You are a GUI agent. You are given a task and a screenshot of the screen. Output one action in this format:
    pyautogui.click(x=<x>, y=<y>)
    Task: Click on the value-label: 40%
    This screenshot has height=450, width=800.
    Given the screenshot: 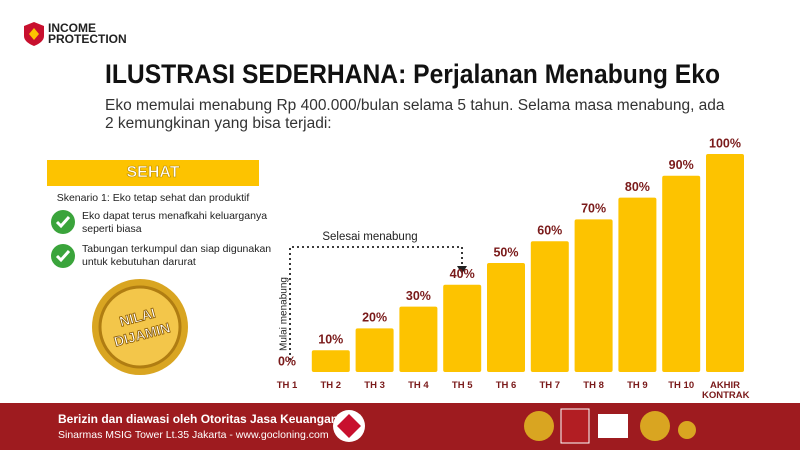 What is the action you would take?
    pyautogui.click(x=462, y=274)
    